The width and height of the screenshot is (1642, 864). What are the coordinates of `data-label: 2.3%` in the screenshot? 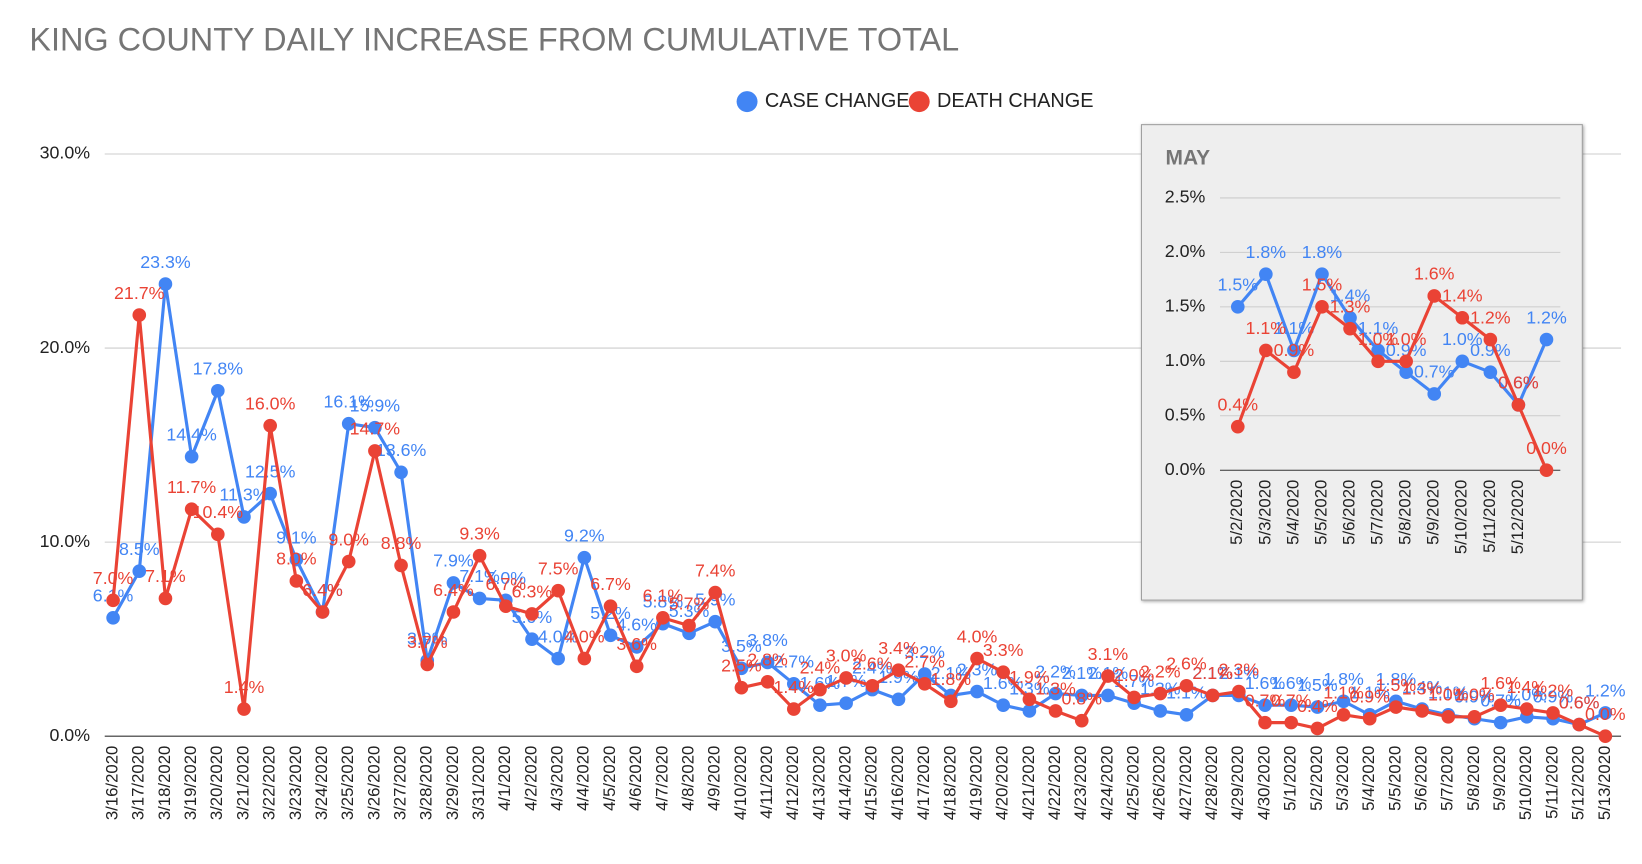 It's located at (1239, 669).